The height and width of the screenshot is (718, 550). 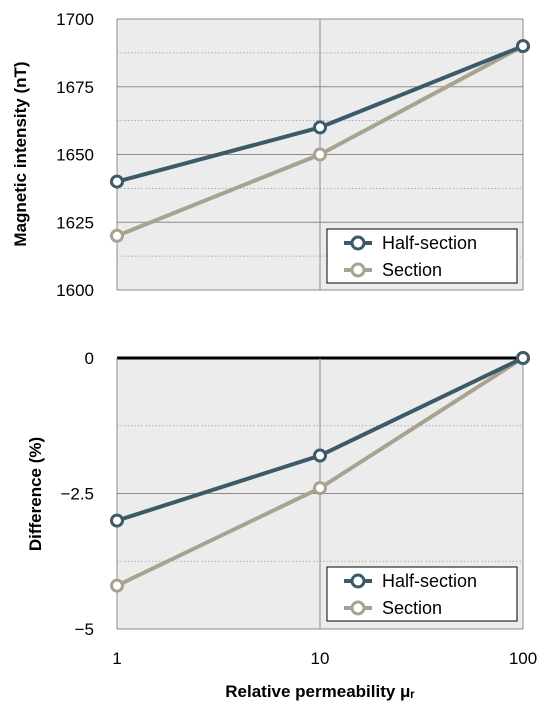 What do you see at coordinates (412, 270) in the screenshot?
I see `legend-label-section-top: Section` at bounding box center [412, 270].